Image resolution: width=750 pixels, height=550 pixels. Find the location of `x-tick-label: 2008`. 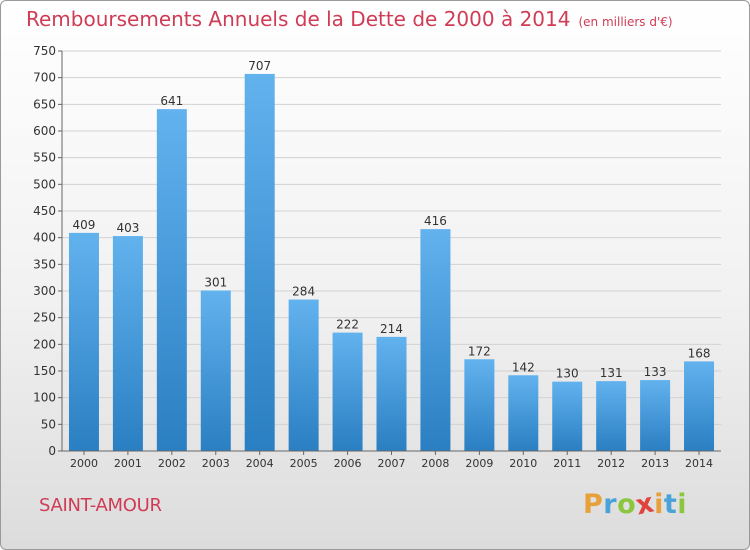

x-tick-label: 2008 is located at coordinates (435, 463).